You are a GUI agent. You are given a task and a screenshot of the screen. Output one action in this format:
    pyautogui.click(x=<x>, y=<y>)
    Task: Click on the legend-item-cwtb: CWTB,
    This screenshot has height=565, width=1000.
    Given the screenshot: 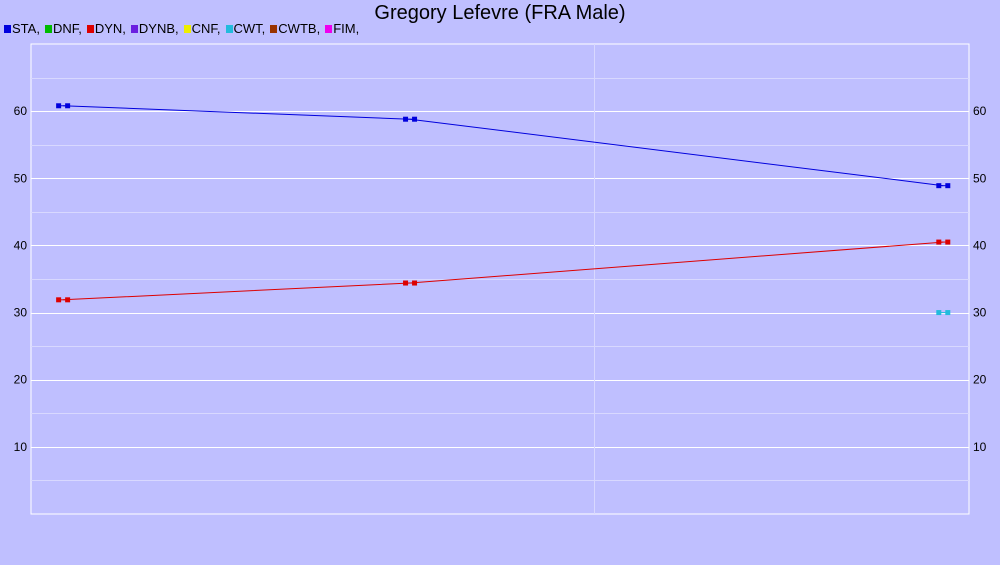 What is the action you would take?
    pyautogui.click(x=295, y=28)
    